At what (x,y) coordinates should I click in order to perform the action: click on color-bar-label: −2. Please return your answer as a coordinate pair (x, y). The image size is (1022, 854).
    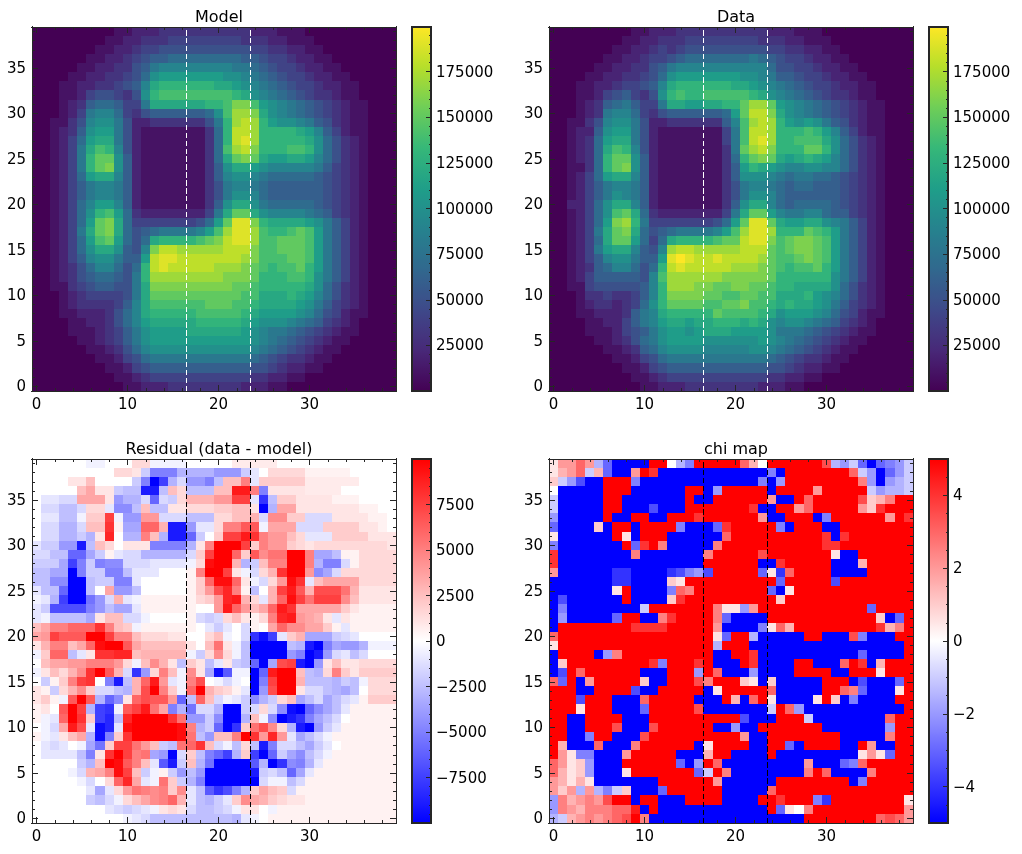
    Looking at the image, I should click on (964, 713).